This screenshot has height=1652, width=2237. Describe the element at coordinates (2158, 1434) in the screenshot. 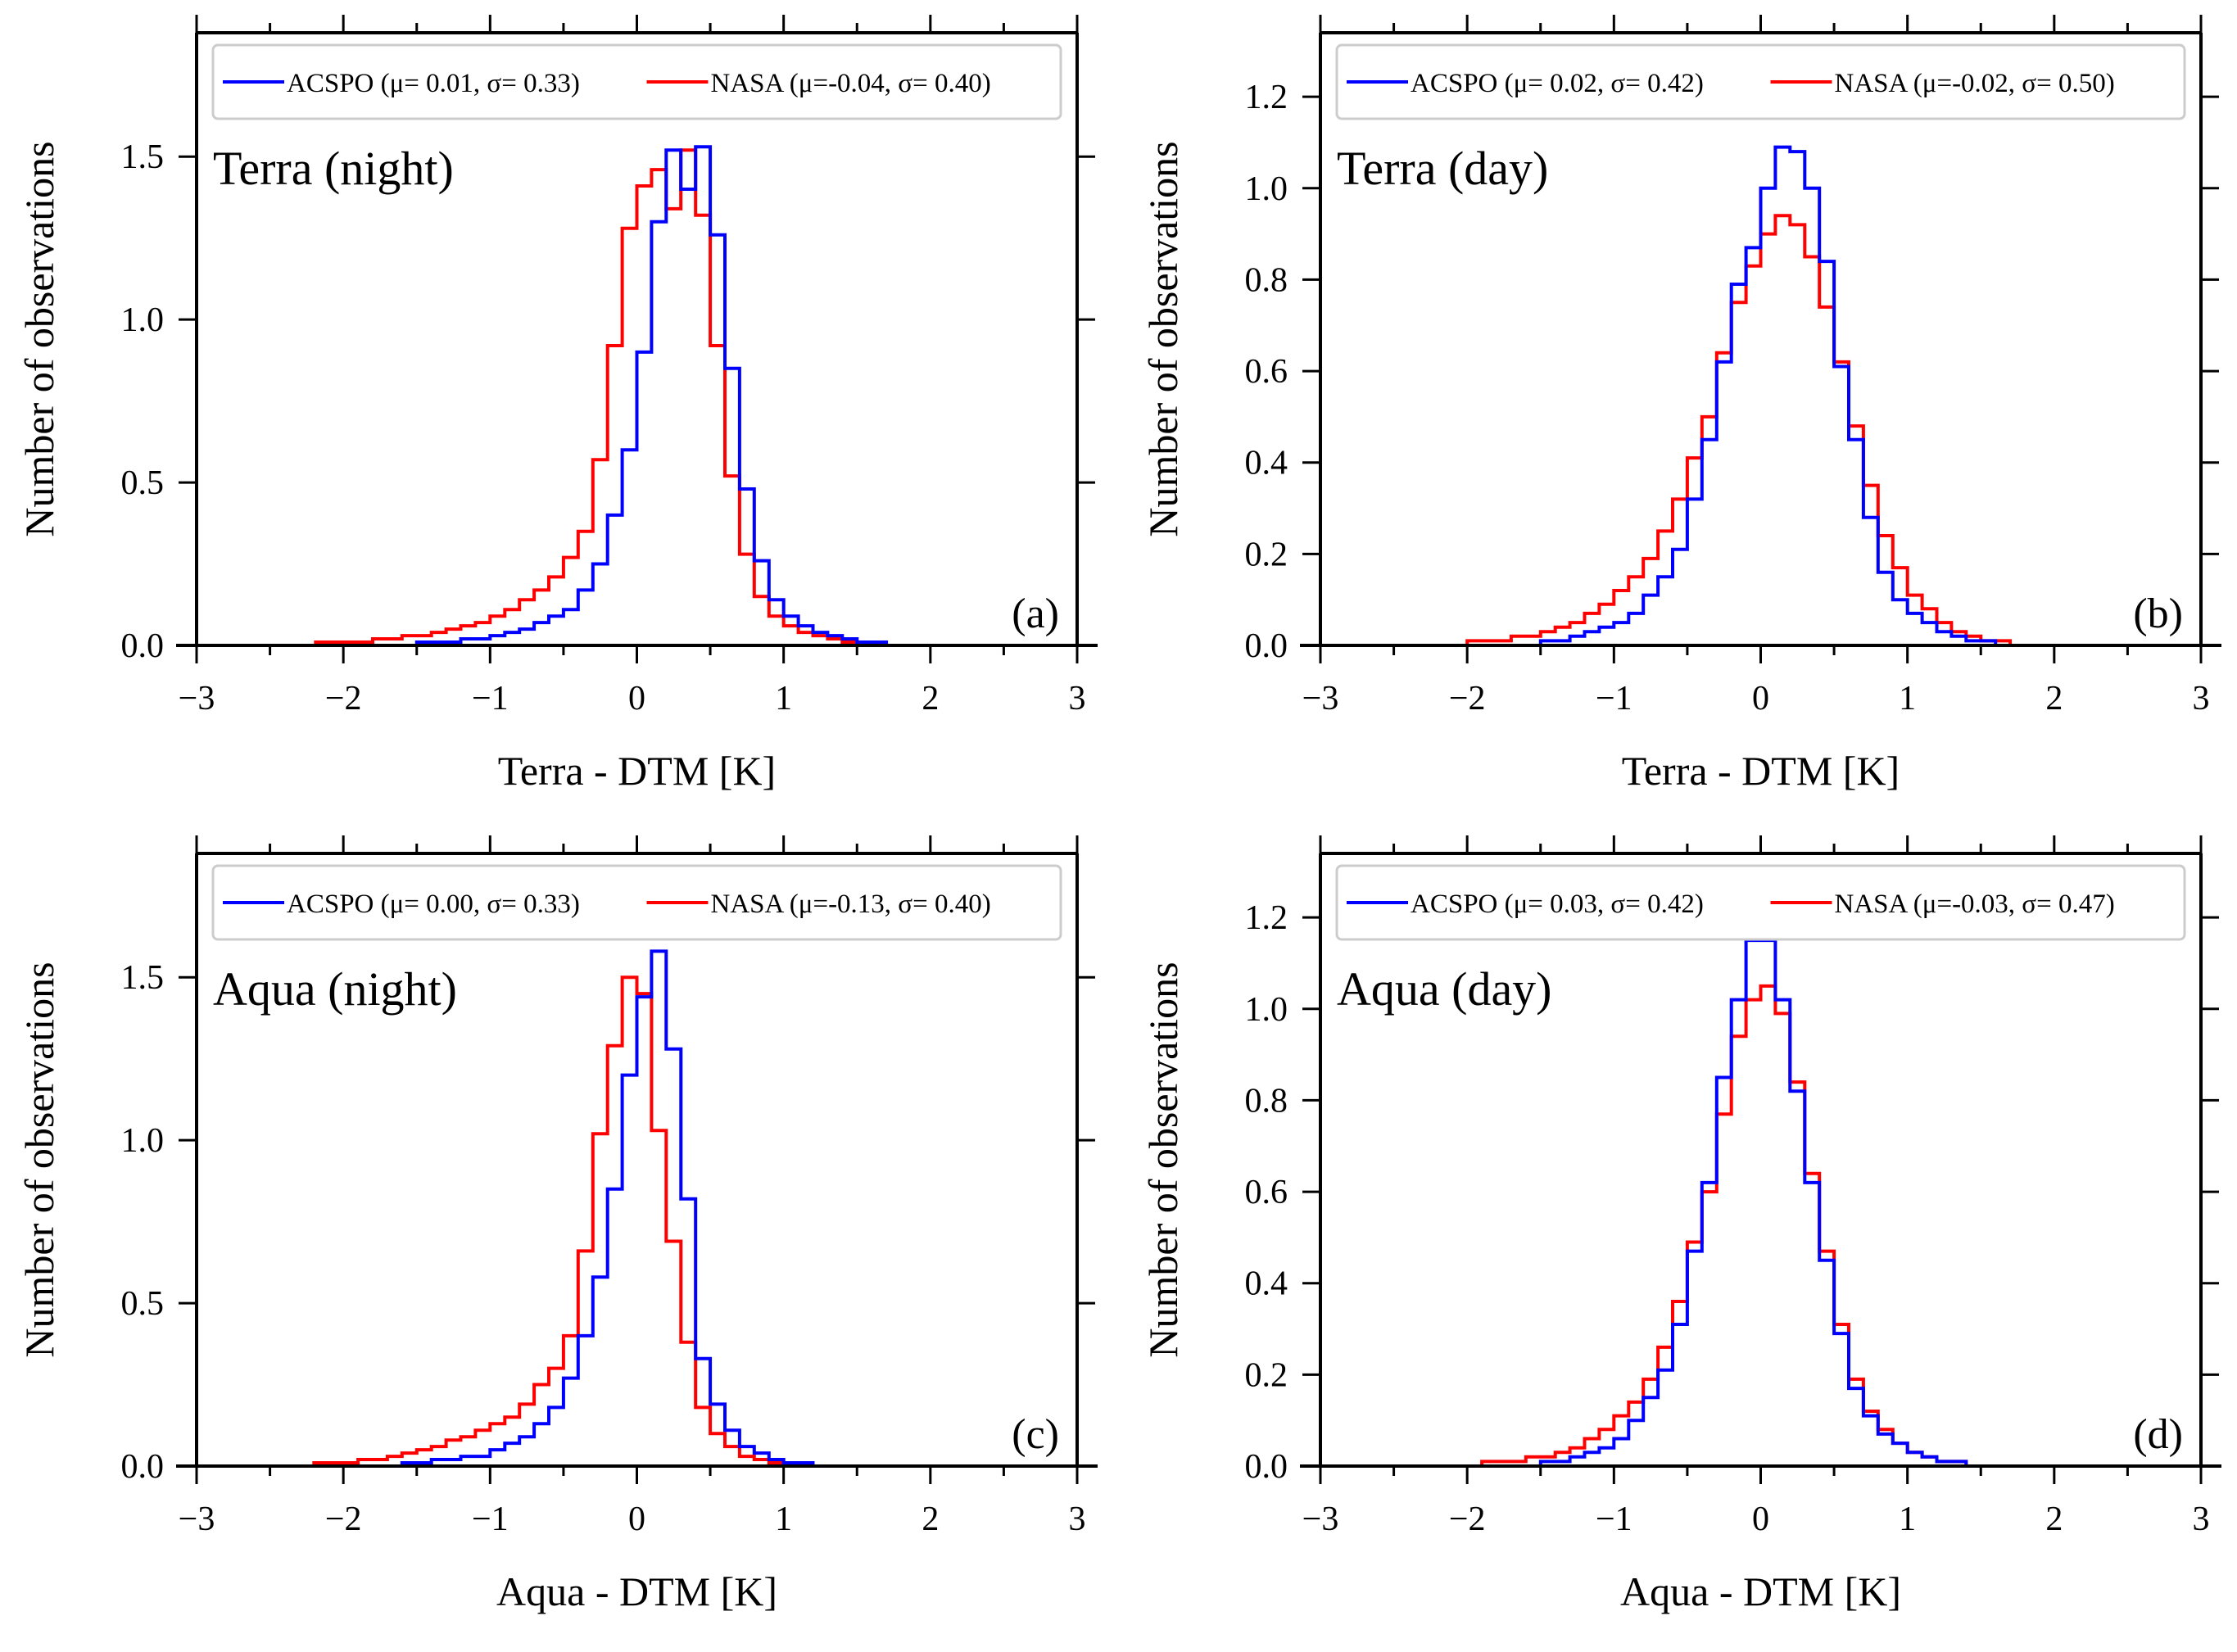

I see `panel-letter: (d)` at that location.